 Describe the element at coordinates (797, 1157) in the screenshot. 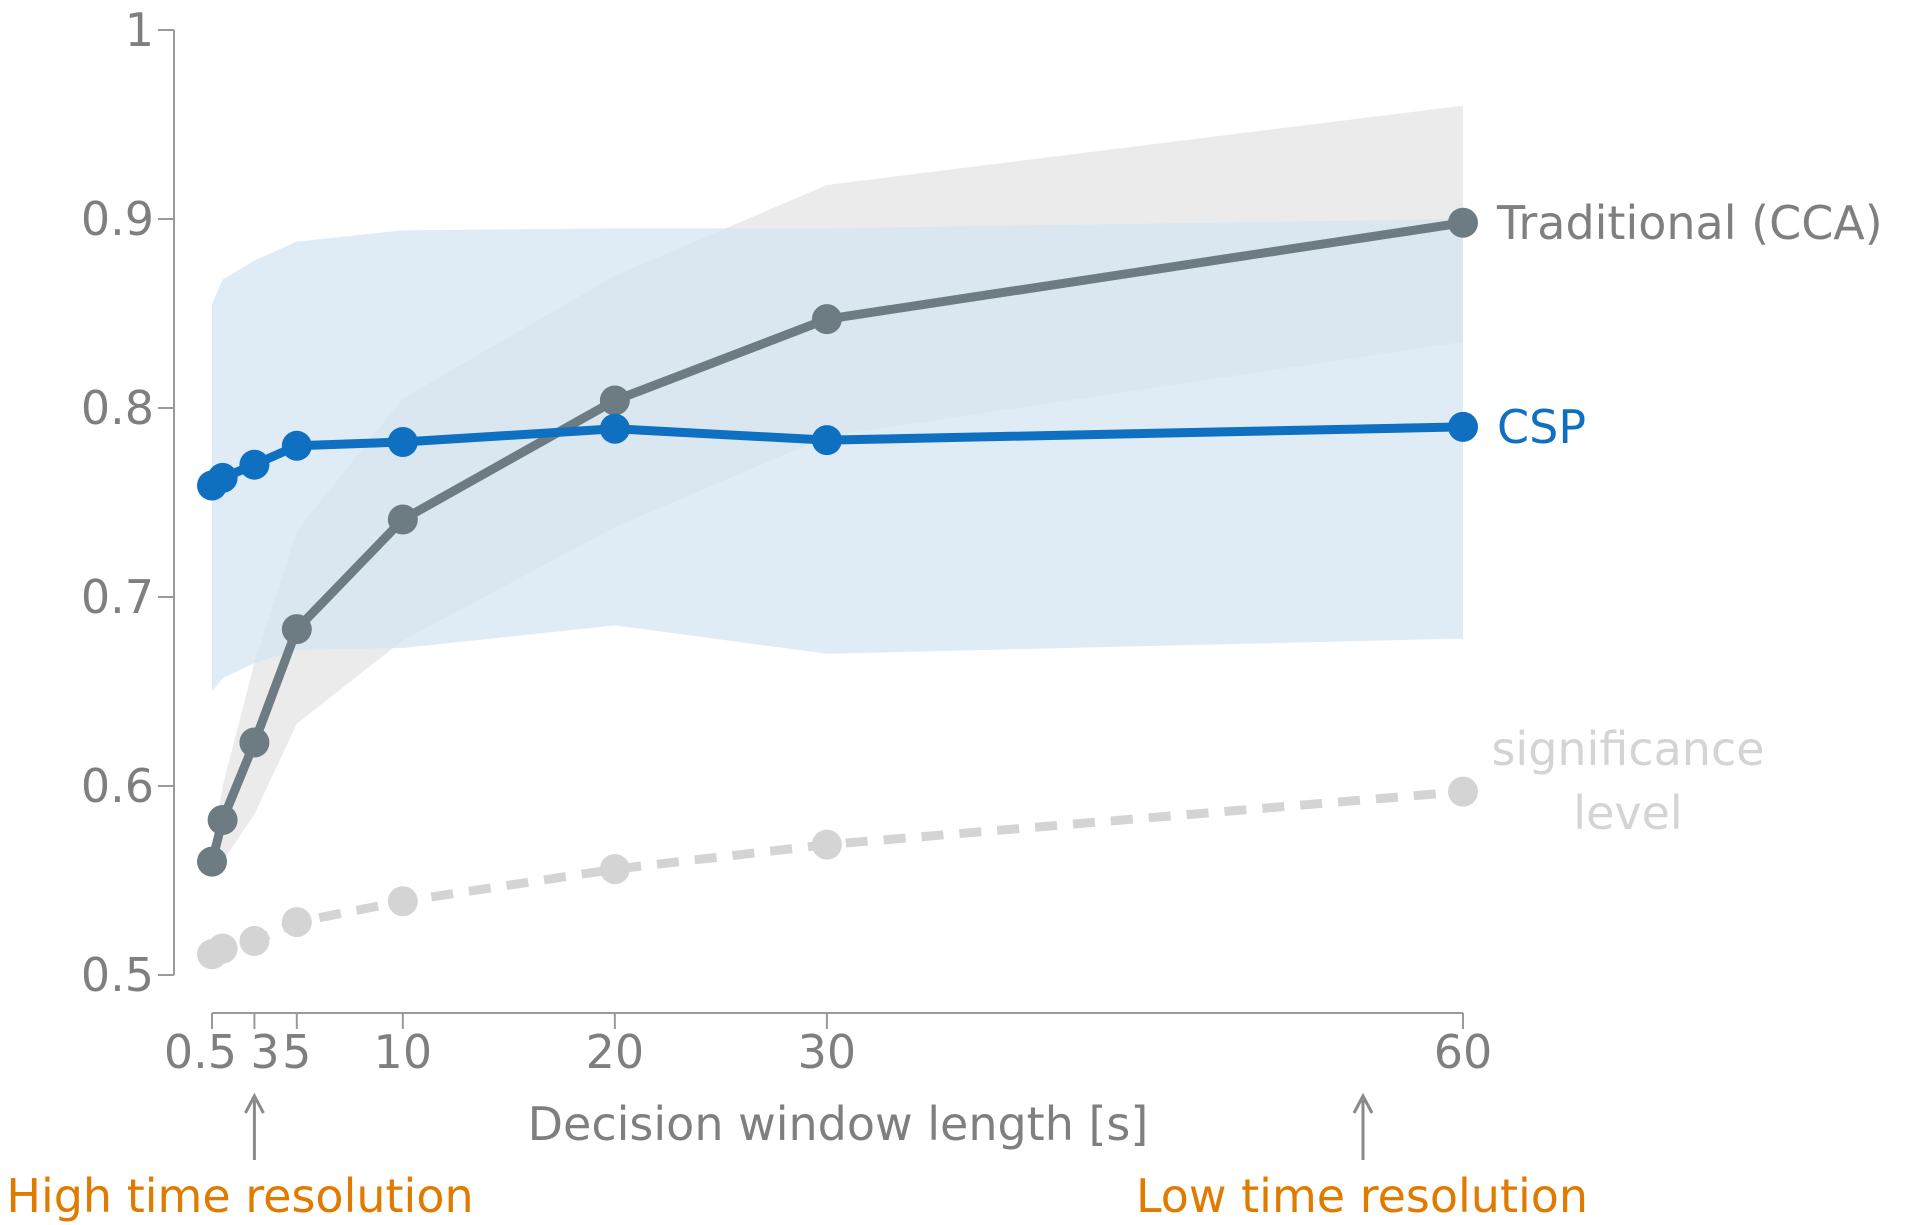

I see `annotations: High time resolution Low time resolution` at that location.